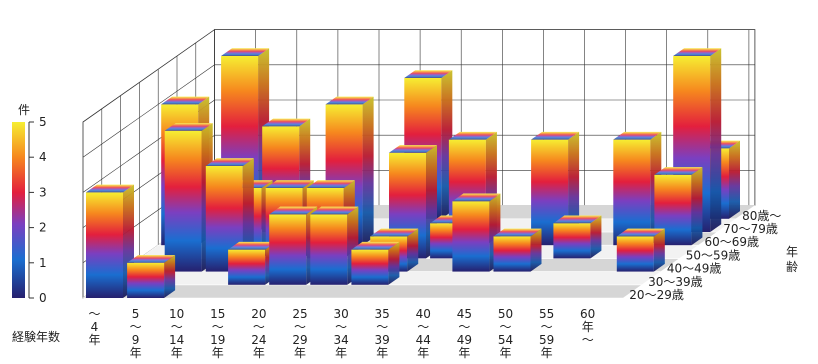 This screenshot has width=818, height=364. I want to click on y-tick-label: 3, so click(43, 192).